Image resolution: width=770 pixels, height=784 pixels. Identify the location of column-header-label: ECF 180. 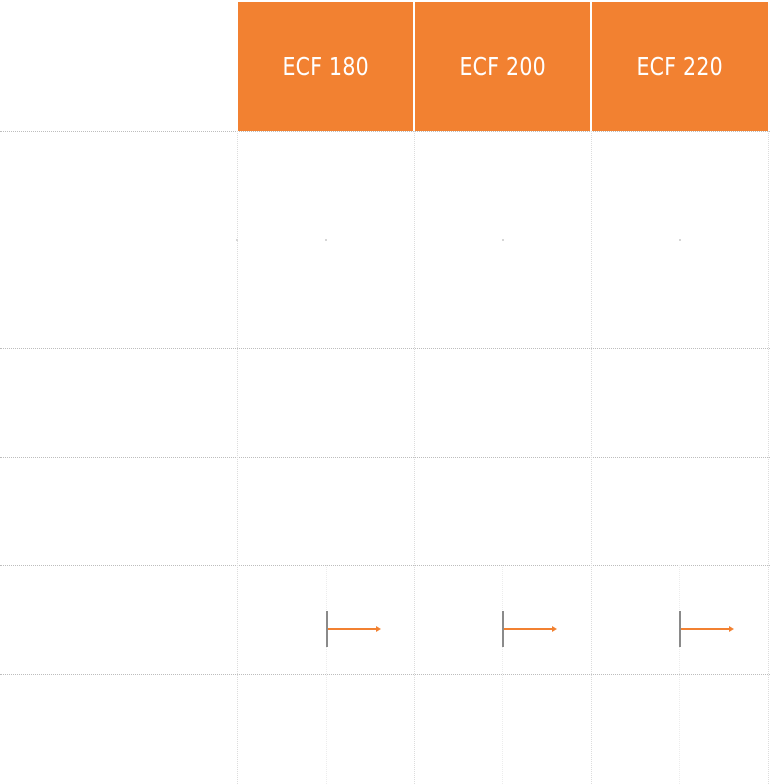
(325, 66).